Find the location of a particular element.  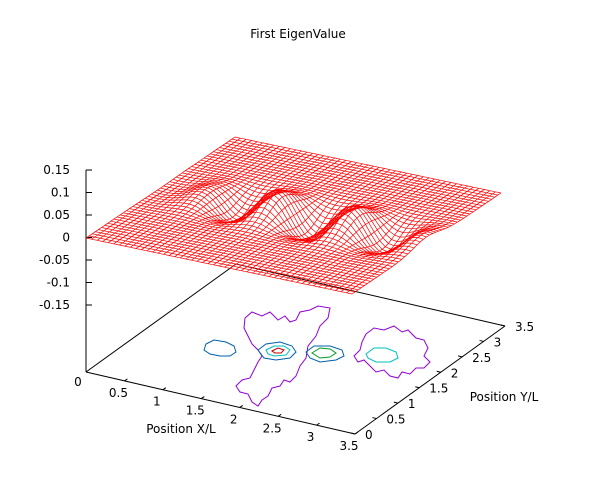

x-tick-label: 0.5 is located at coordinates (118, 393).